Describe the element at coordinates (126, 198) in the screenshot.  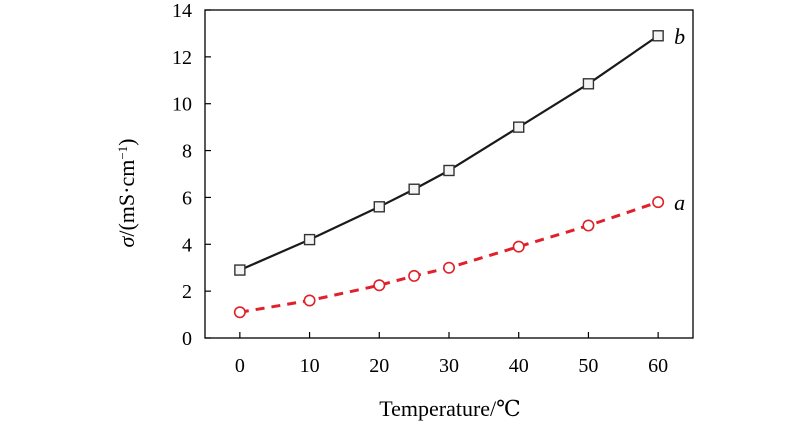
I see `y-axis-title-units: /(mS·cm` at that location.